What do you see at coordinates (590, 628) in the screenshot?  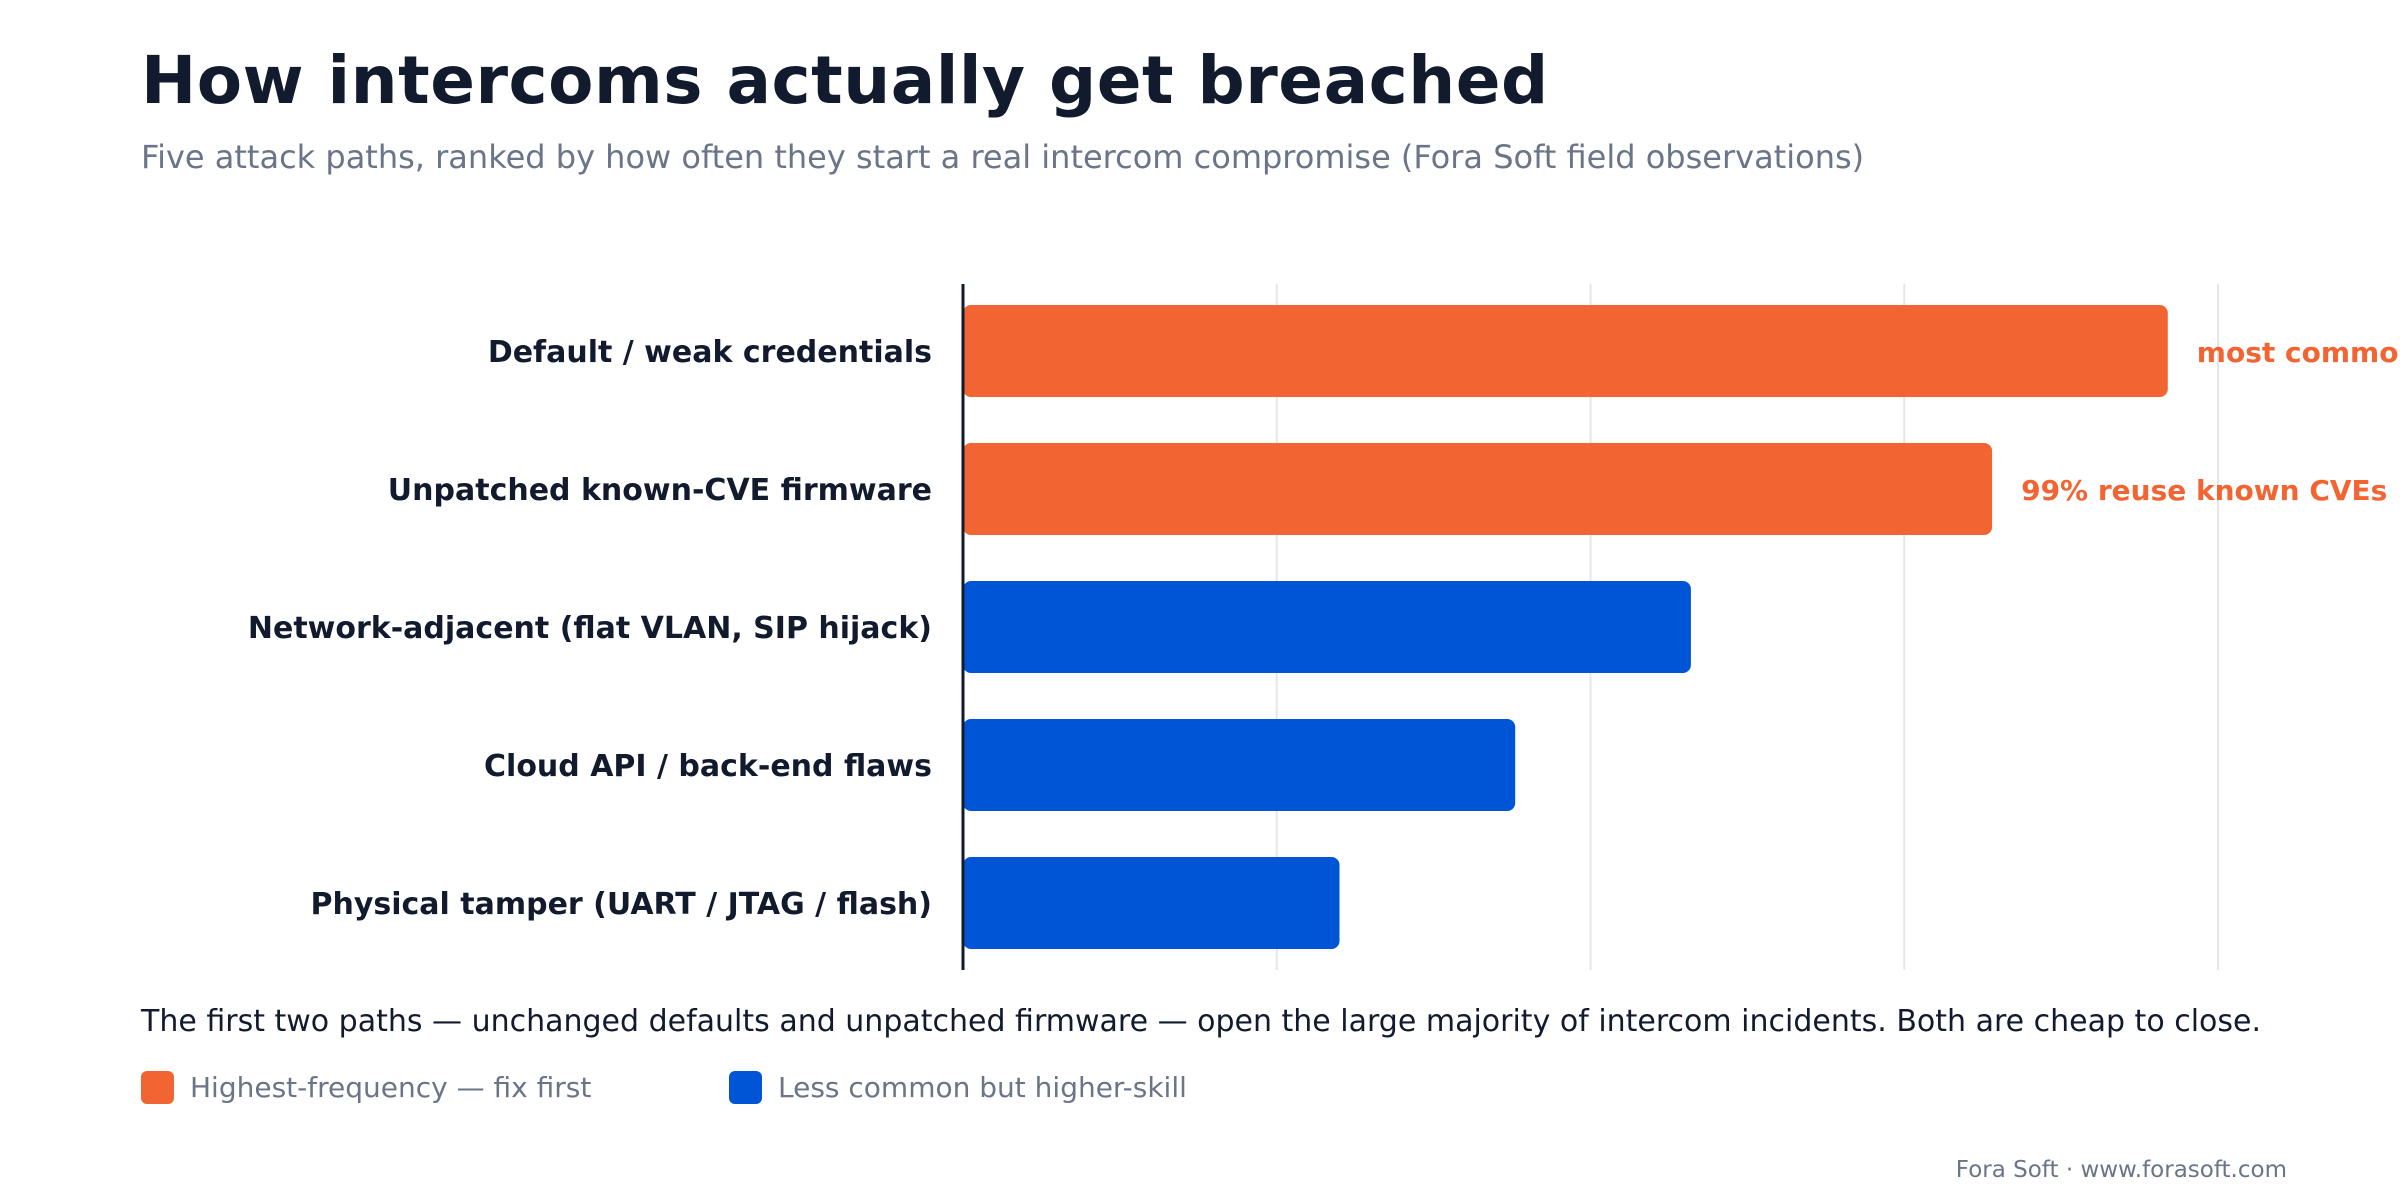 I see `category-label: Network-adjacent (flat VLAN, SIP hijack)` at bounding box center [590, 628].